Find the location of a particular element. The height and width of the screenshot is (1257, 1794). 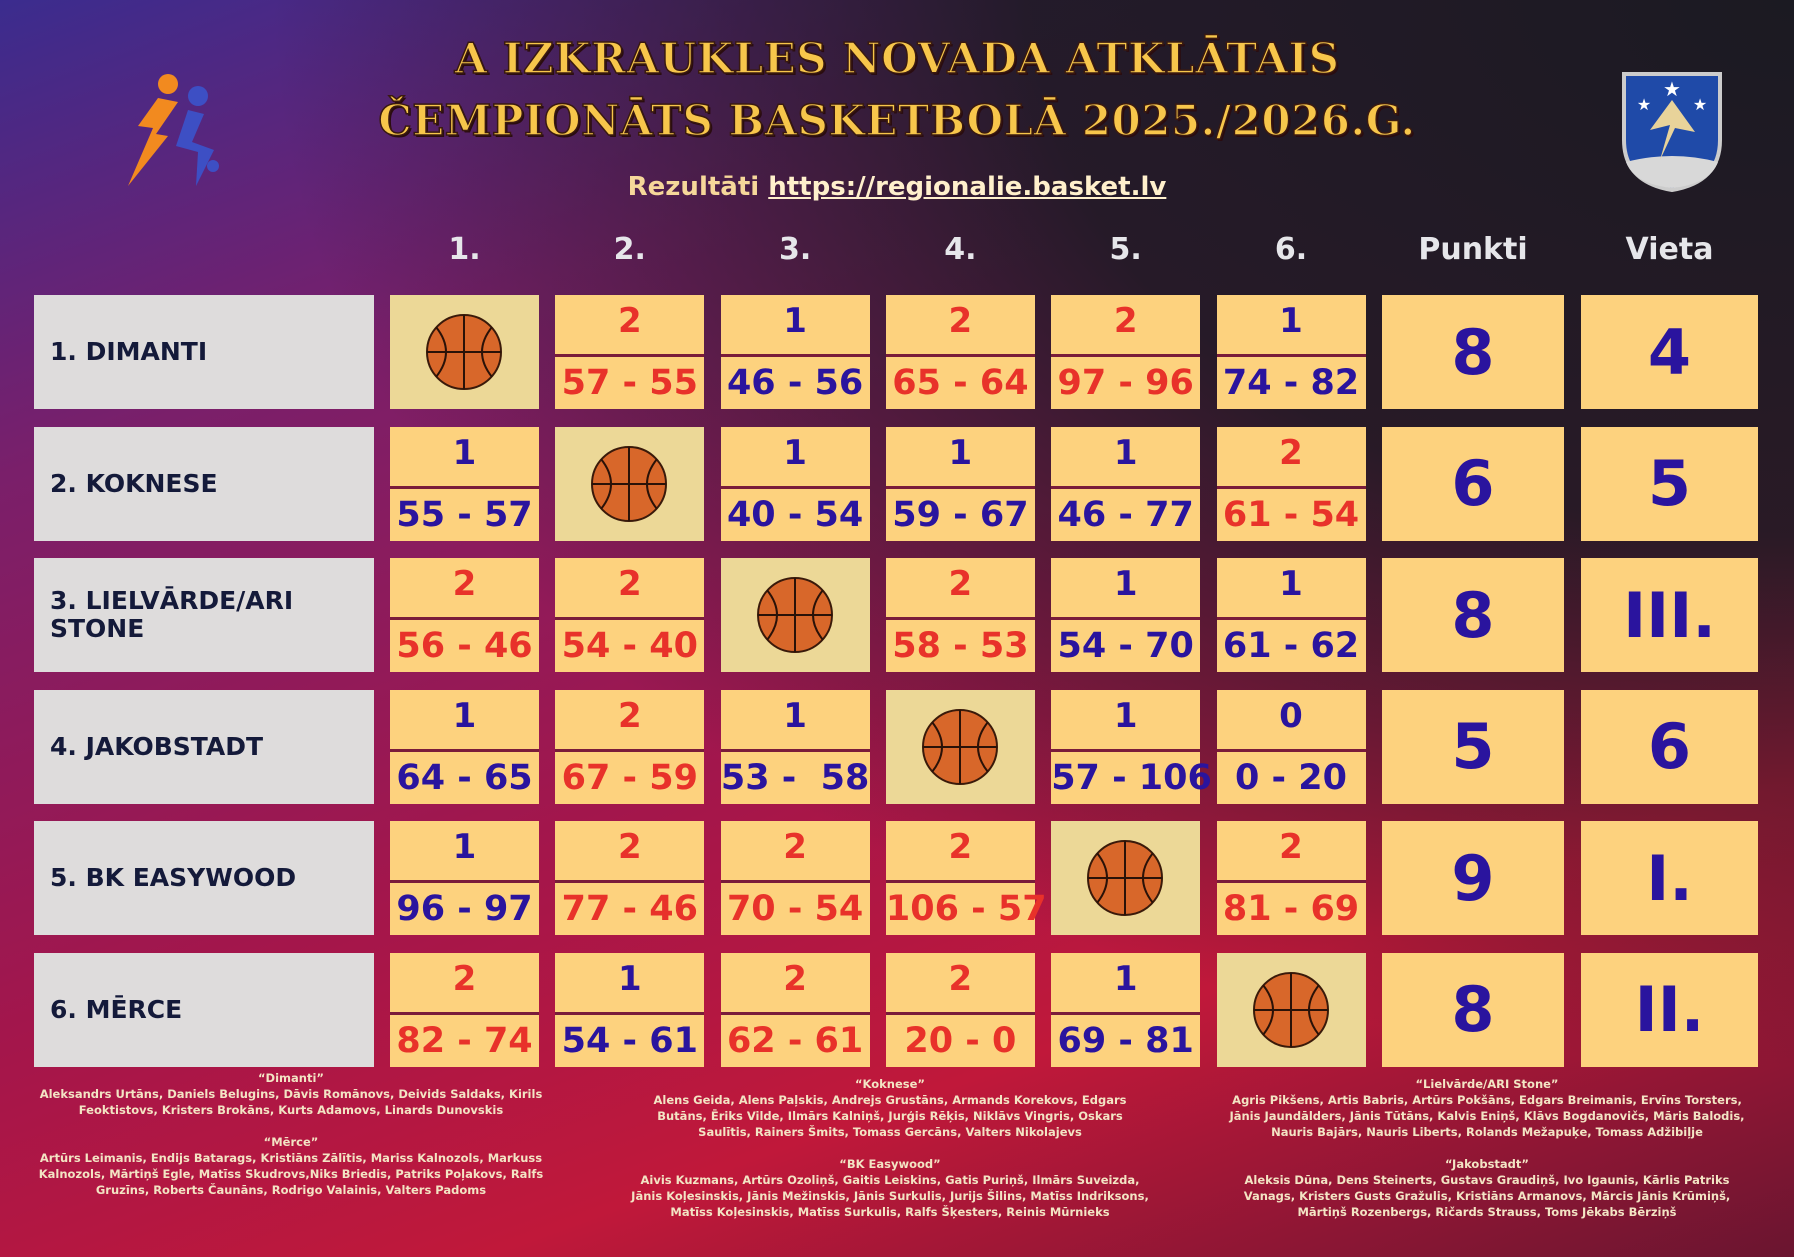

score: 54 - 70 is located at coordinates (1125, 646).